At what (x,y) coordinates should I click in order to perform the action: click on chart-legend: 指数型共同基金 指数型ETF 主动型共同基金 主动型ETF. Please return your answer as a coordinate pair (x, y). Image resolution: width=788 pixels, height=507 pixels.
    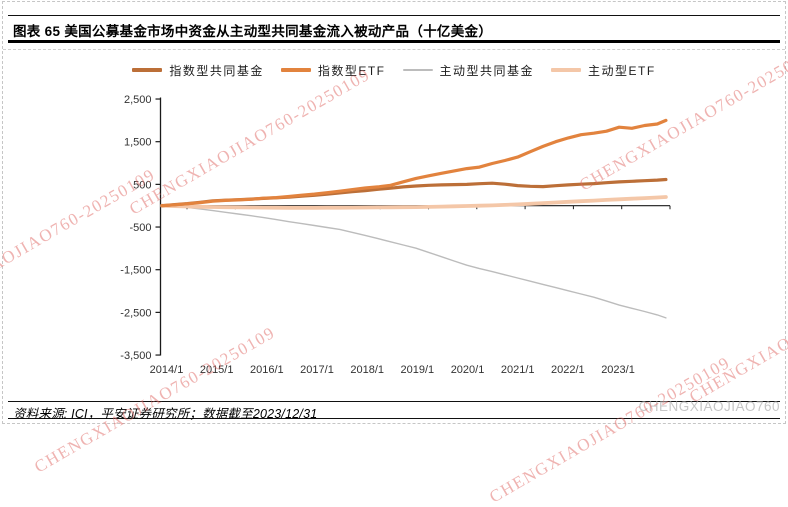
    Looking at the image, I should click on (394, 70).